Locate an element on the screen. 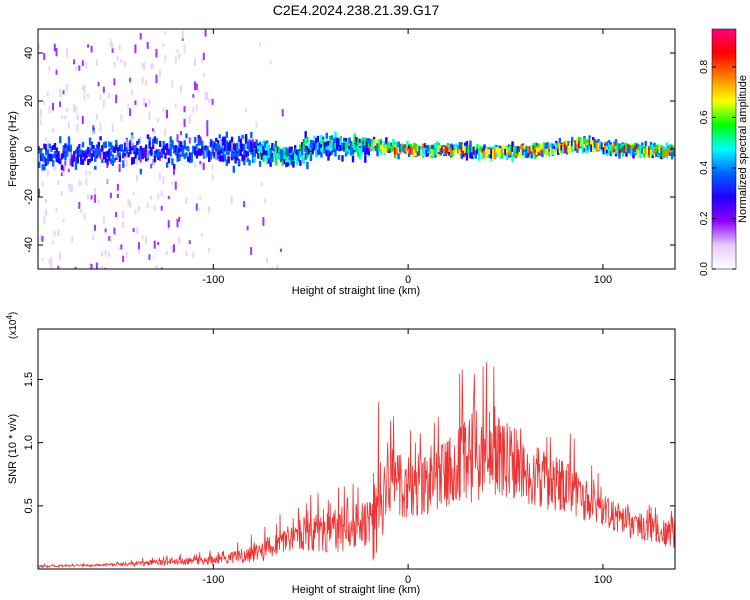 Image resolution: width=750 pixels, height=600 pixels. colorbar-tick-label: 0.2 is located at coordinates (704, 218).